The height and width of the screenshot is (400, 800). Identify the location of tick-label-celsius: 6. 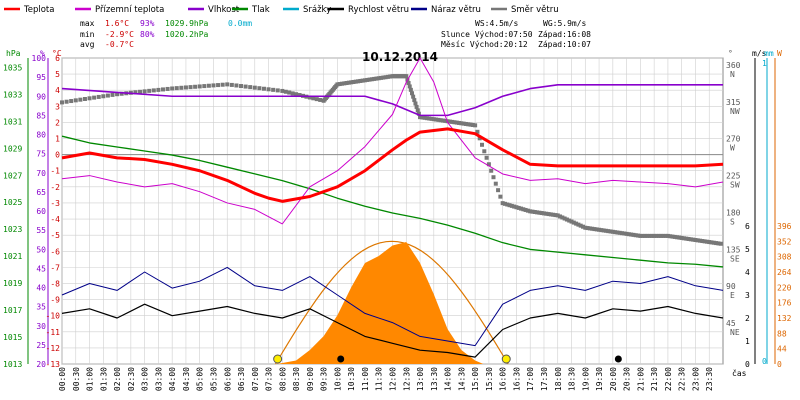
(57, 58).